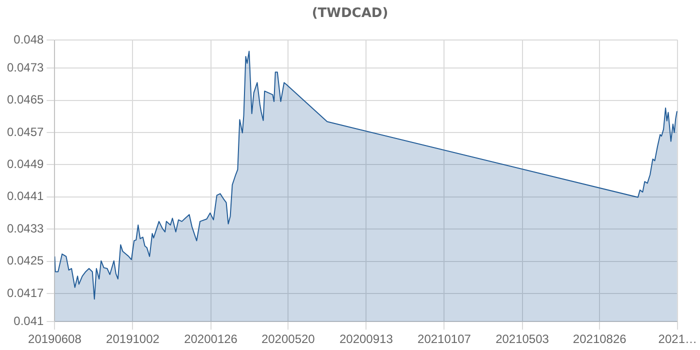 The height and width of the screenshot is (350, 700). Describe the element at coordinates (29, 321) in the screenshot. I see `y-tick-label: 0.041` at that location.